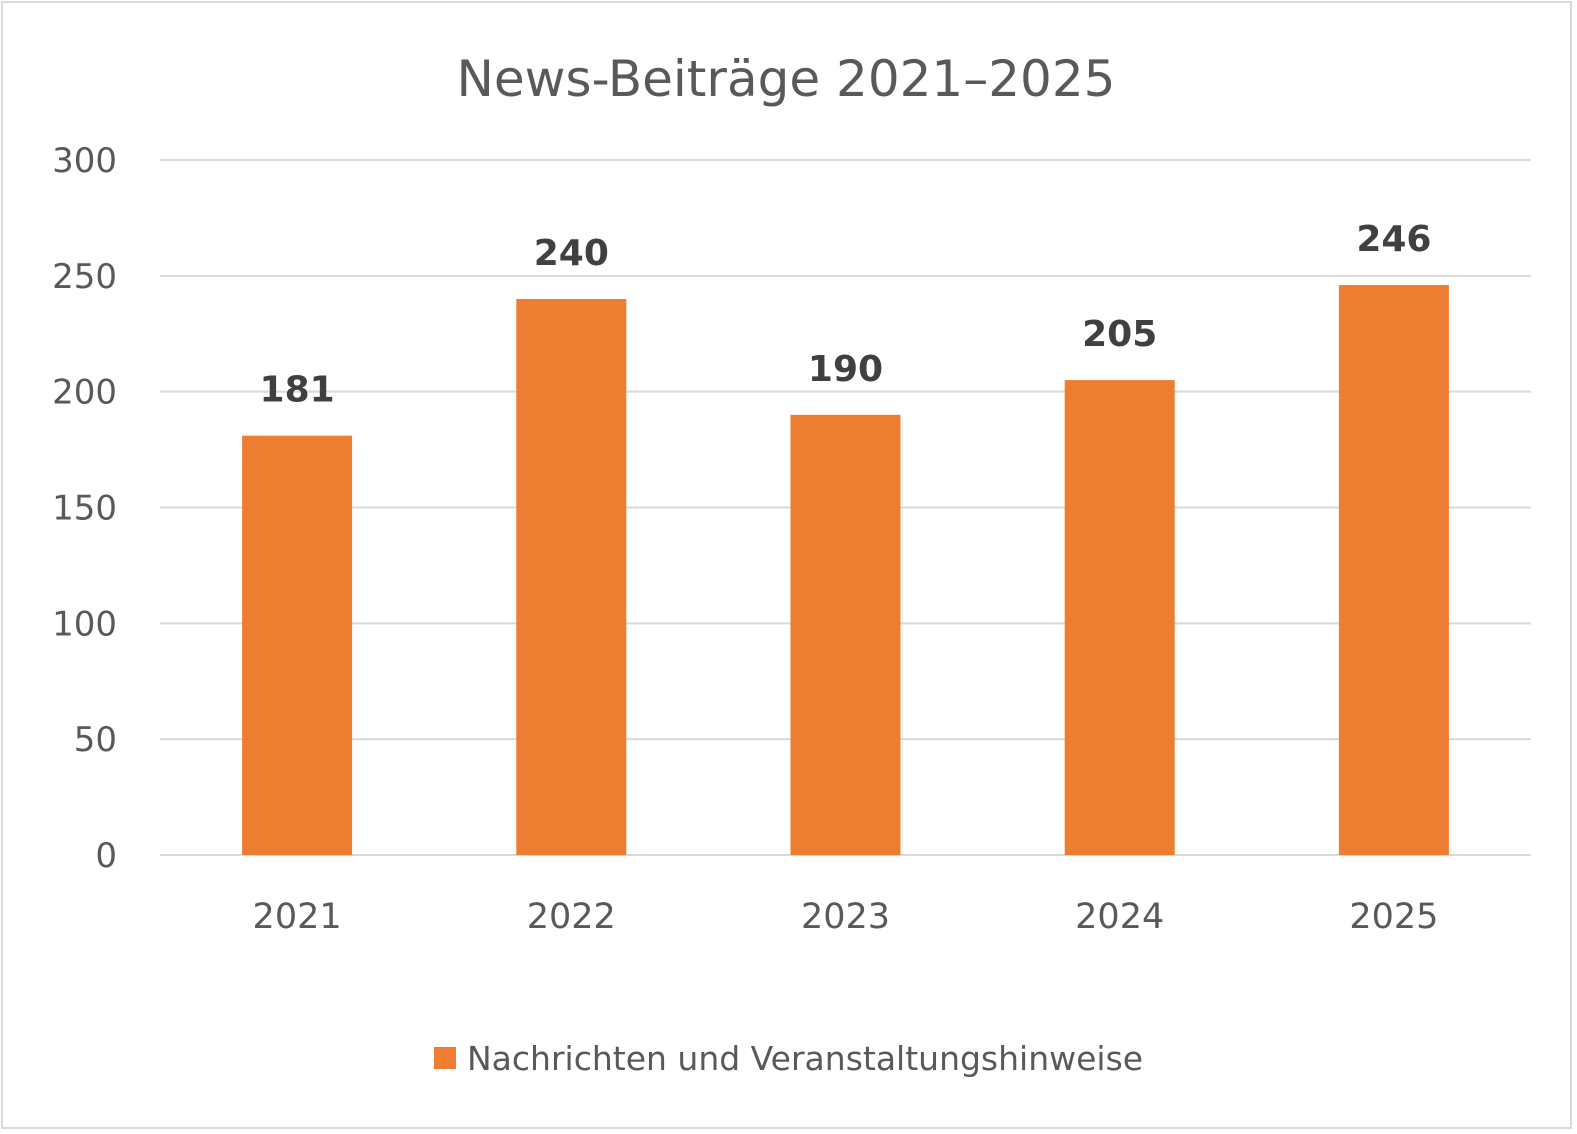  I want to click on y-tick-label: 0, so click(106, 856).